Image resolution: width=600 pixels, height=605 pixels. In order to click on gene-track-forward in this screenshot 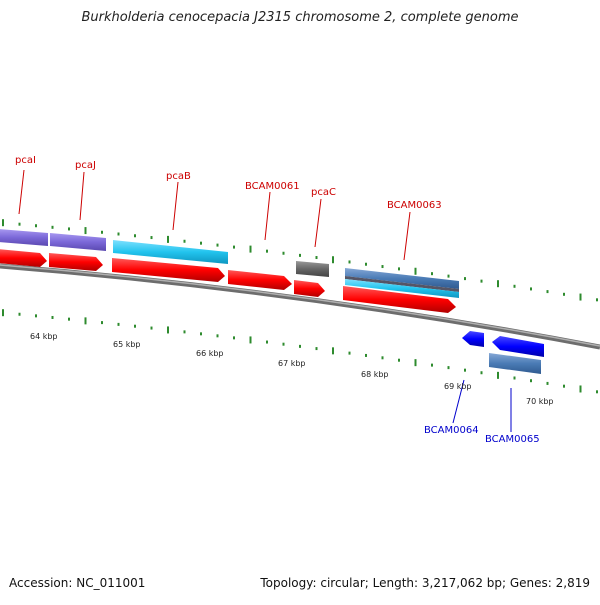, I will do `click(229, 263)`.